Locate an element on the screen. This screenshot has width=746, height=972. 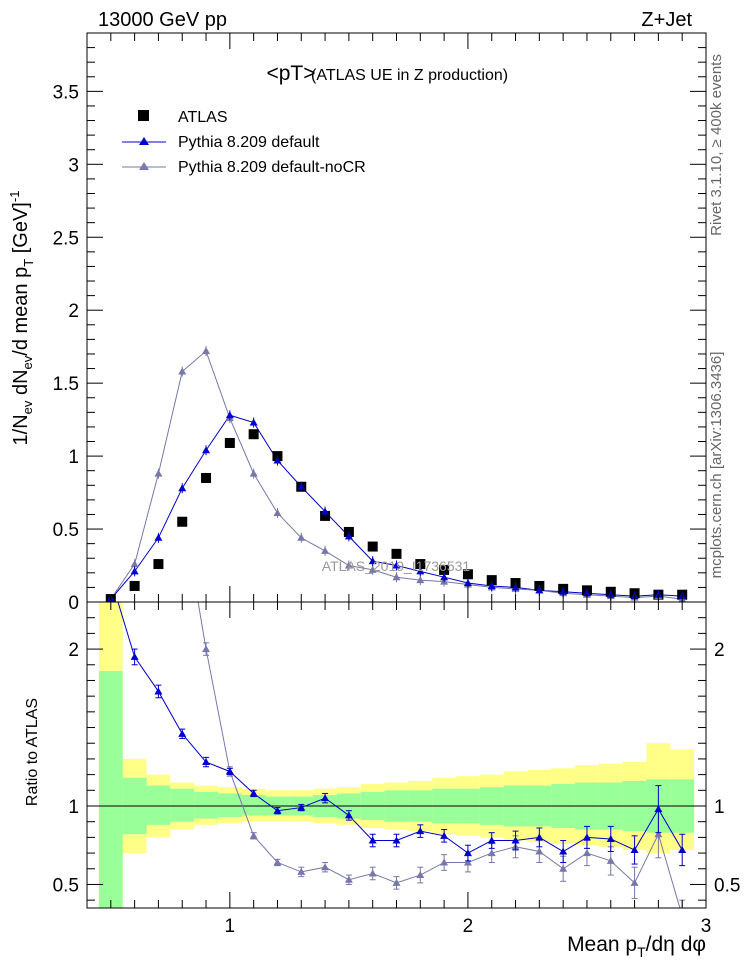
y-tick-label: 0 is located at coordinates (73, 603).